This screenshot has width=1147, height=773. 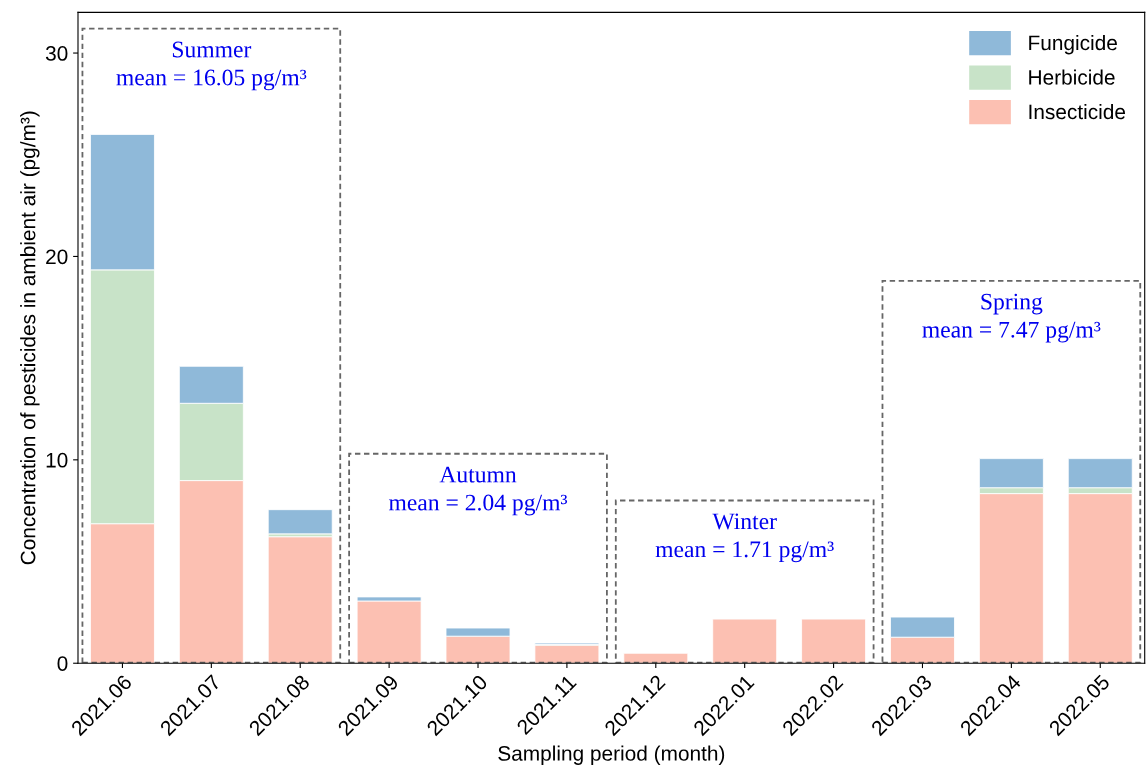 What do you see at coordinates (478, 491) in the screenshot?
I see `annotation: Autumn mean = 2.04 pg/m³` at bounding box center [478, 491].